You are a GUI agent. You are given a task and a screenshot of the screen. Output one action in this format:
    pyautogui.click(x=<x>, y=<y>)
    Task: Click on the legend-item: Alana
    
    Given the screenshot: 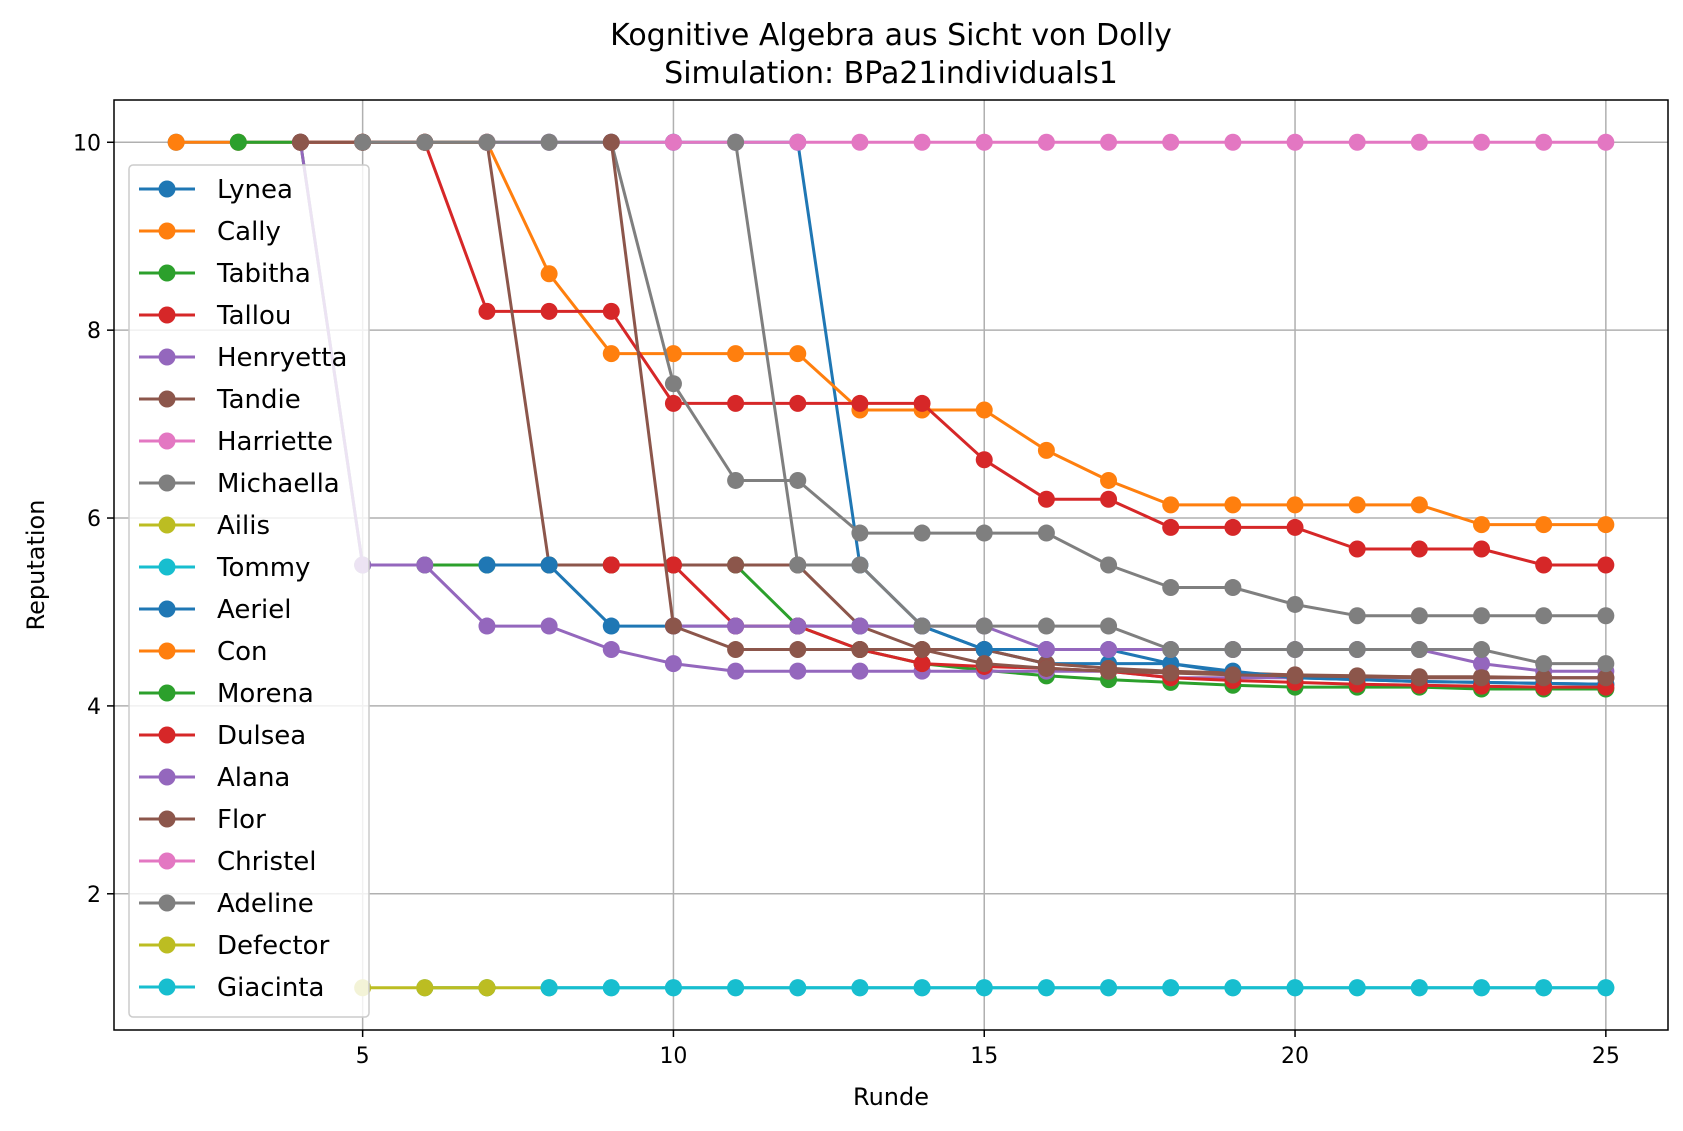 What is the action you would take?
    pyautogui.click(x=214, y=778)
    